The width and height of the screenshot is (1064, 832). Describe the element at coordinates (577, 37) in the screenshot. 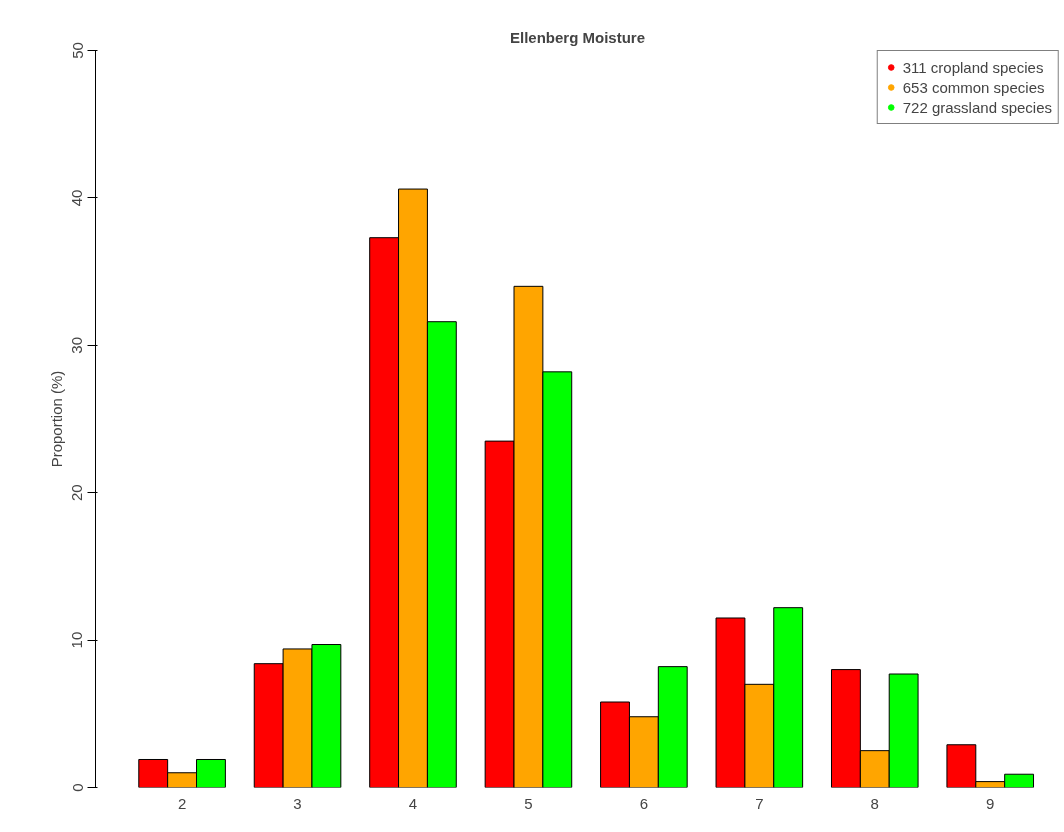

I see `chart-title: Ellenberg Moisture` at that location.